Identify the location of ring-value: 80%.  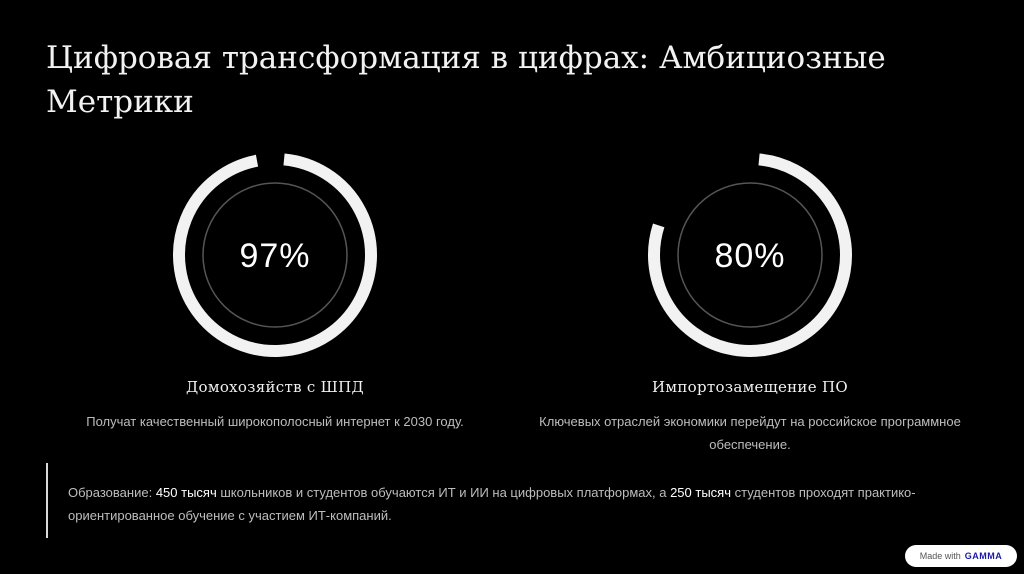
(749, 256).